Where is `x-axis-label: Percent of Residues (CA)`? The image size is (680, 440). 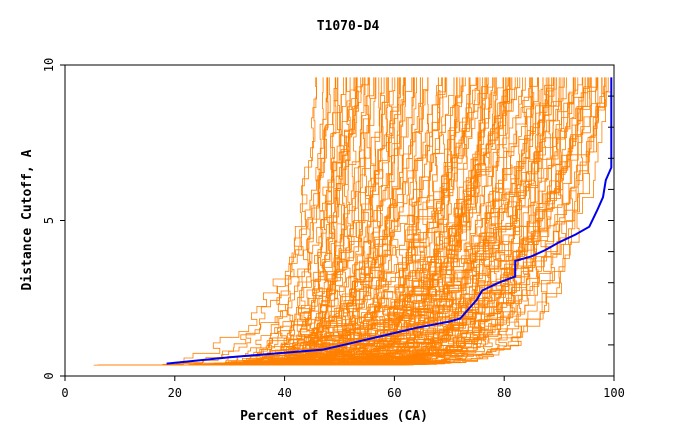 x-axis-label: Percent of Residues (CA) is located at coordinates (334, 416).